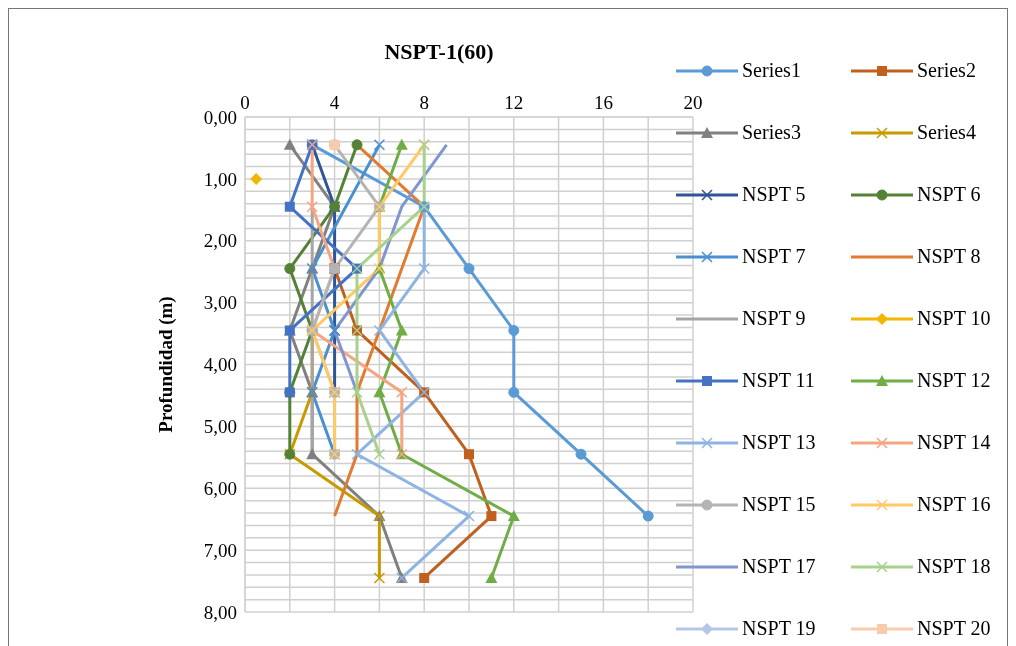 The image size is (1016, 646). I want to click on legend-label: NSPT 5, so click(774, 194).